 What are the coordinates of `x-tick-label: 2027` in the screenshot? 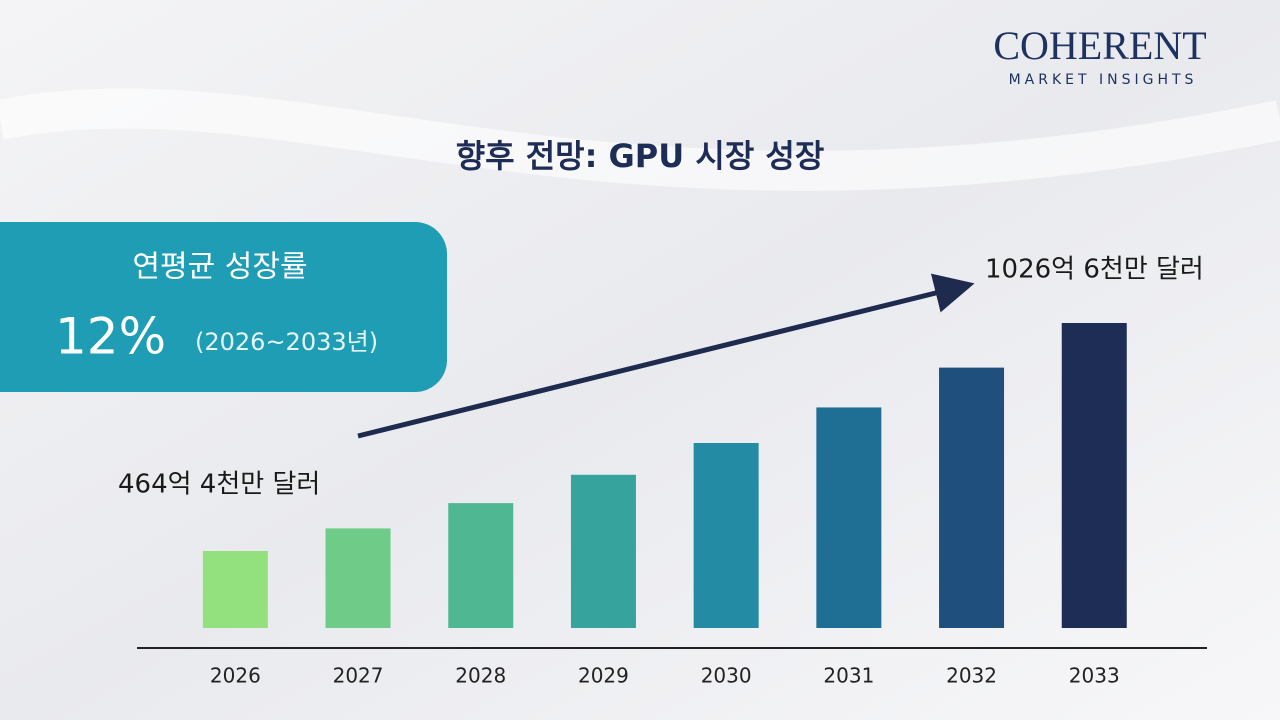 It's located at (358, 676).